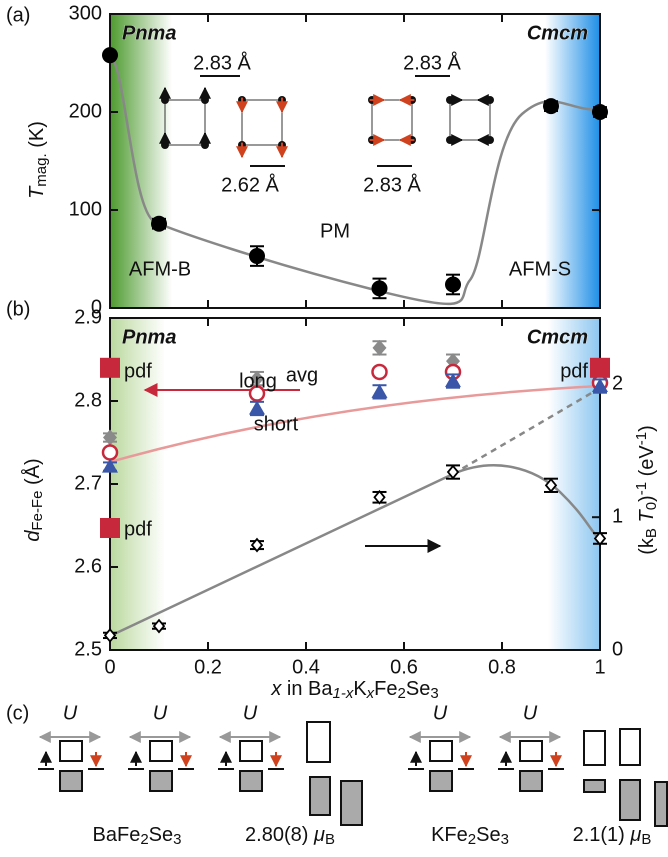 The width and height of the screenshot is (668, 857). What do you see at coordinates (617, 384) in the screenshot?
I see `y2-tick-label: 2` at bounding box center [617, 384].